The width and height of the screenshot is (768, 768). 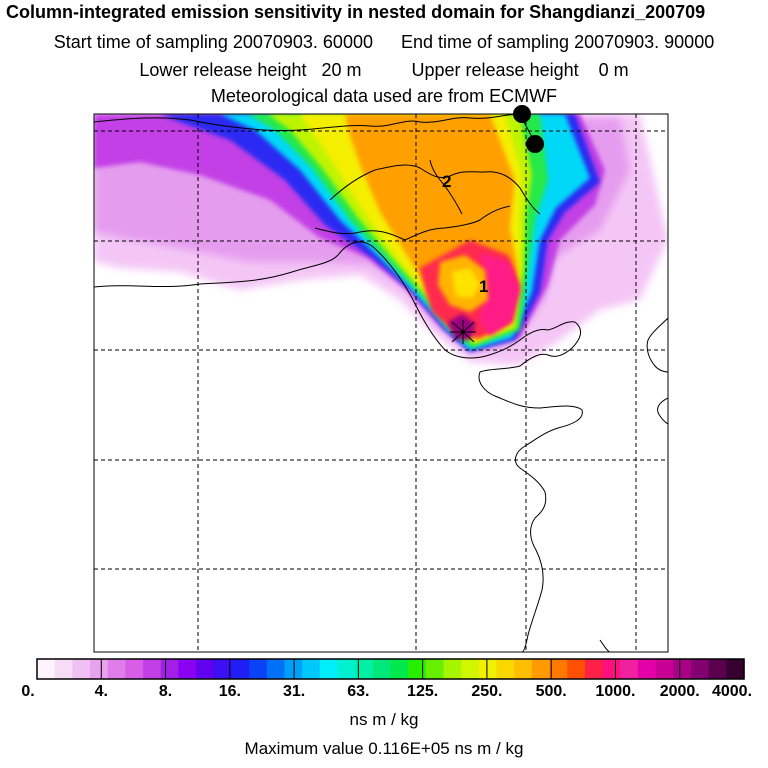 What do you see at coordinates (446, 181) in the screenshot?
I see `position-label-2: 2` at bounding box center [446, 181].